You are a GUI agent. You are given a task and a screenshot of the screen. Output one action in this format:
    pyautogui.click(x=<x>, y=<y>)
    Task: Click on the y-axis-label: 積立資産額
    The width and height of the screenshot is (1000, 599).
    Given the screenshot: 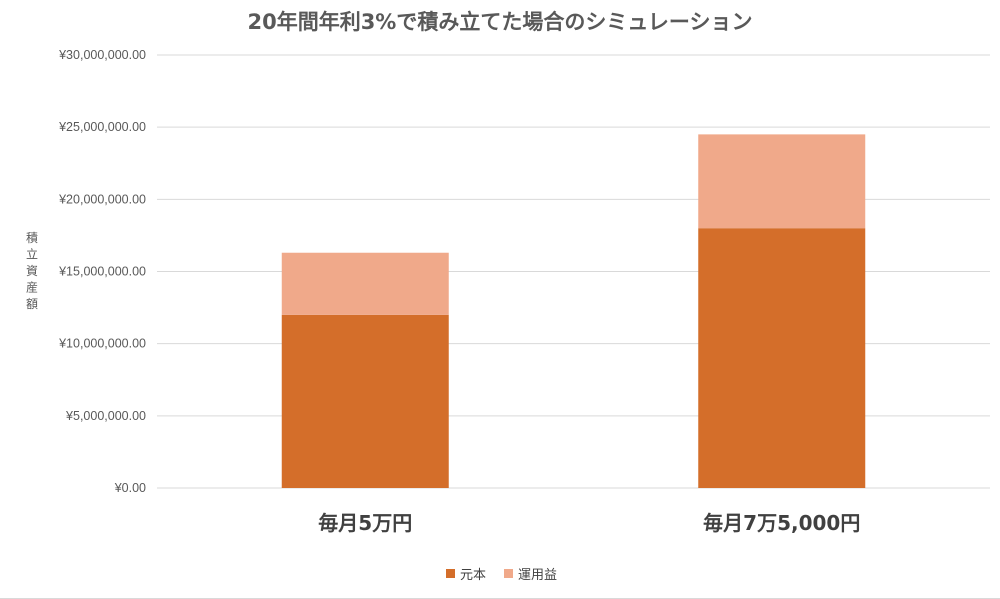 What is the action you would take?
    pyautogui.click(x=32, y=270)
    